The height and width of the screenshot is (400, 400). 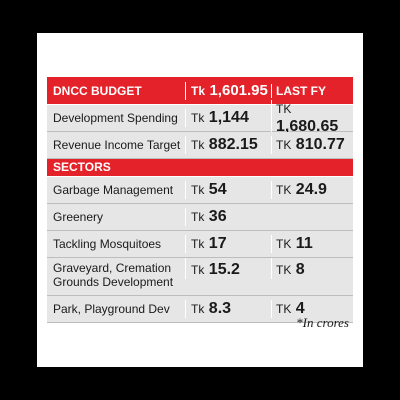 I want to click on header-total: Tk 1,601.95, so click(x=228, y=90).